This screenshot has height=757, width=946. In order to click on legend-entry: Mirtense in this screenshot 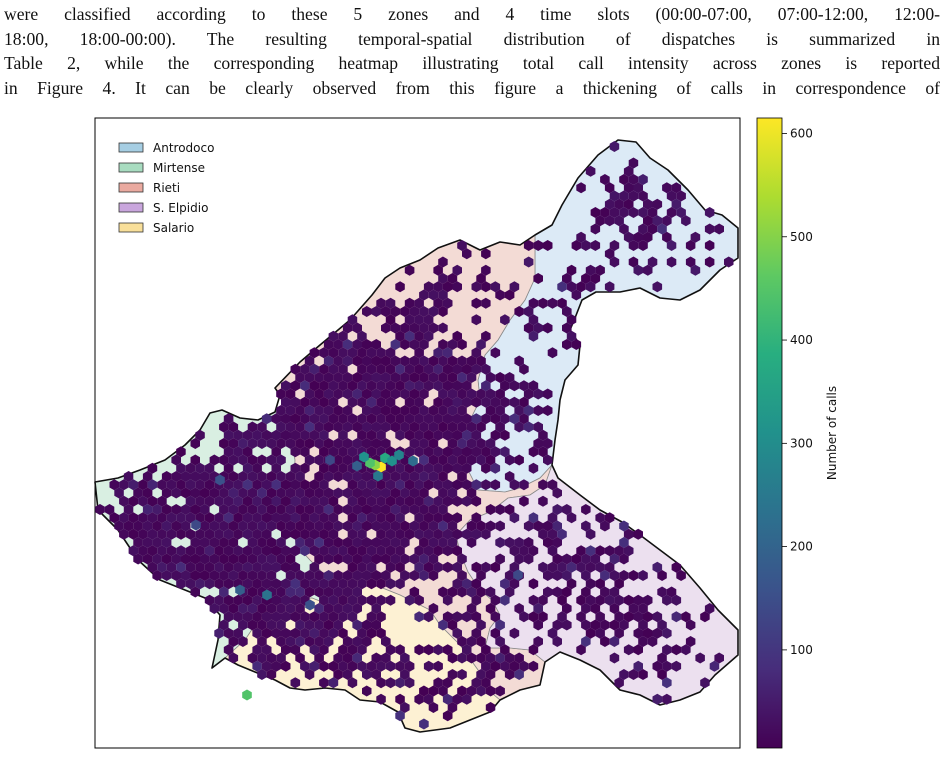, I will do `click(161, 168)`.